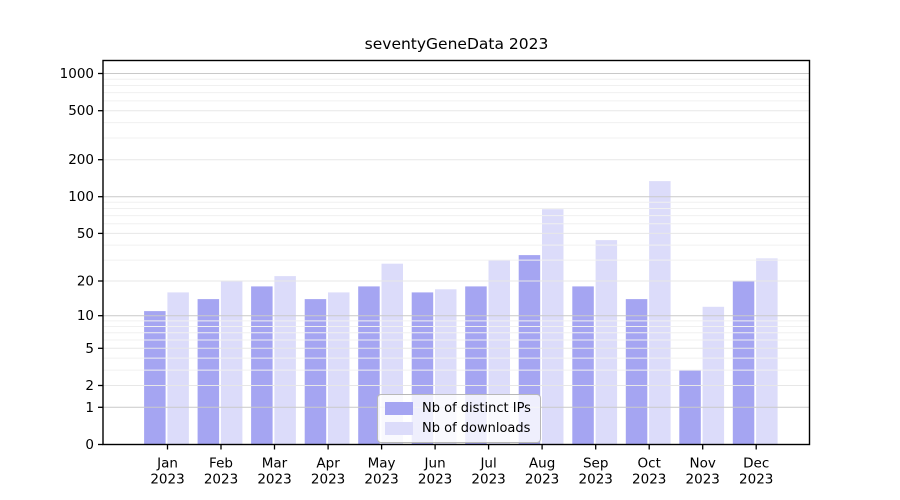  I want to click on x-tick-label-year-Mar: 2023, so click(274, 480).